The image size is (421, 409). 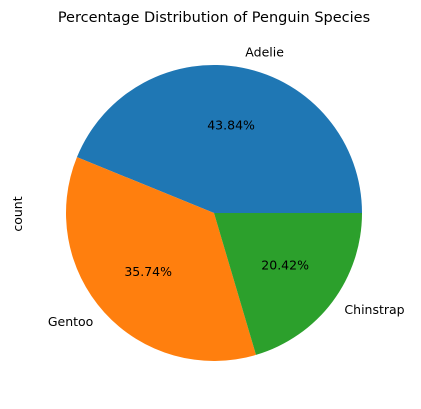 I want to click on y-axis-label: count, so click(x=17, y=213).